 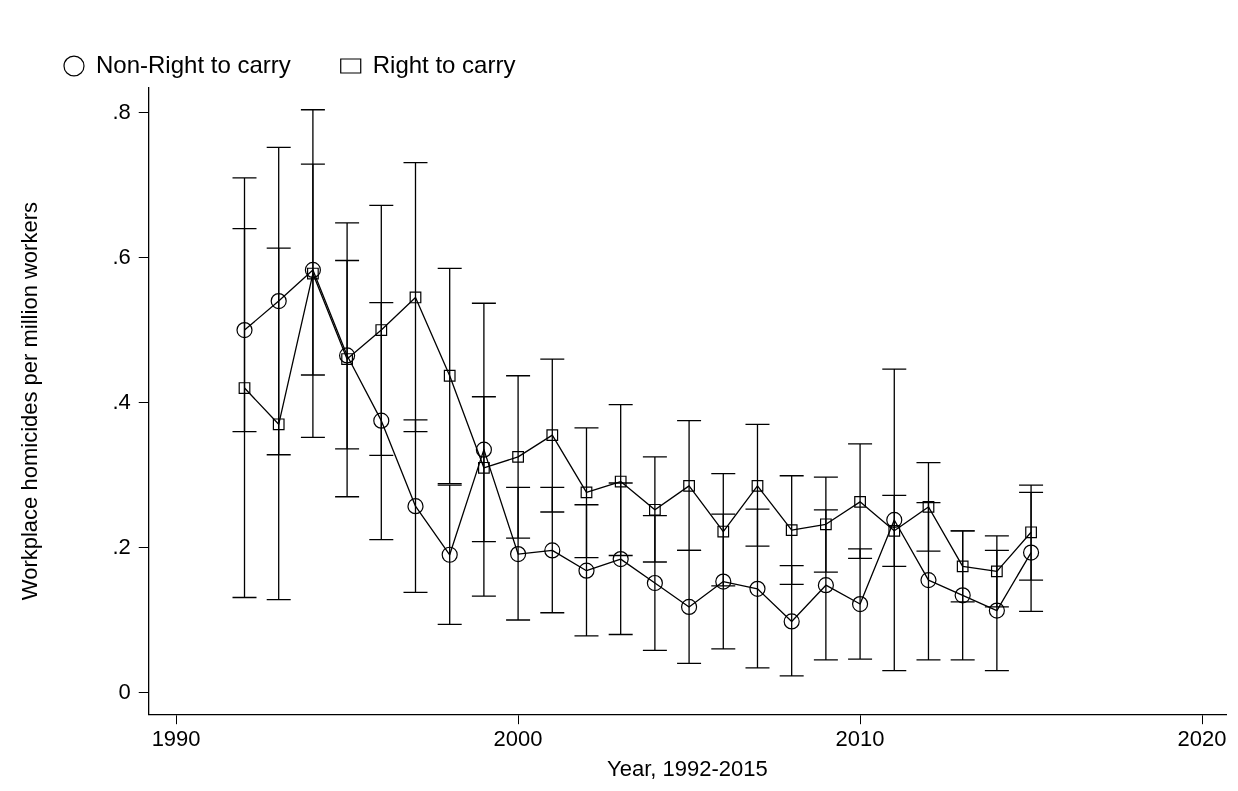 I want to click on y-tick-label: 0, so click(x=124, y=691).